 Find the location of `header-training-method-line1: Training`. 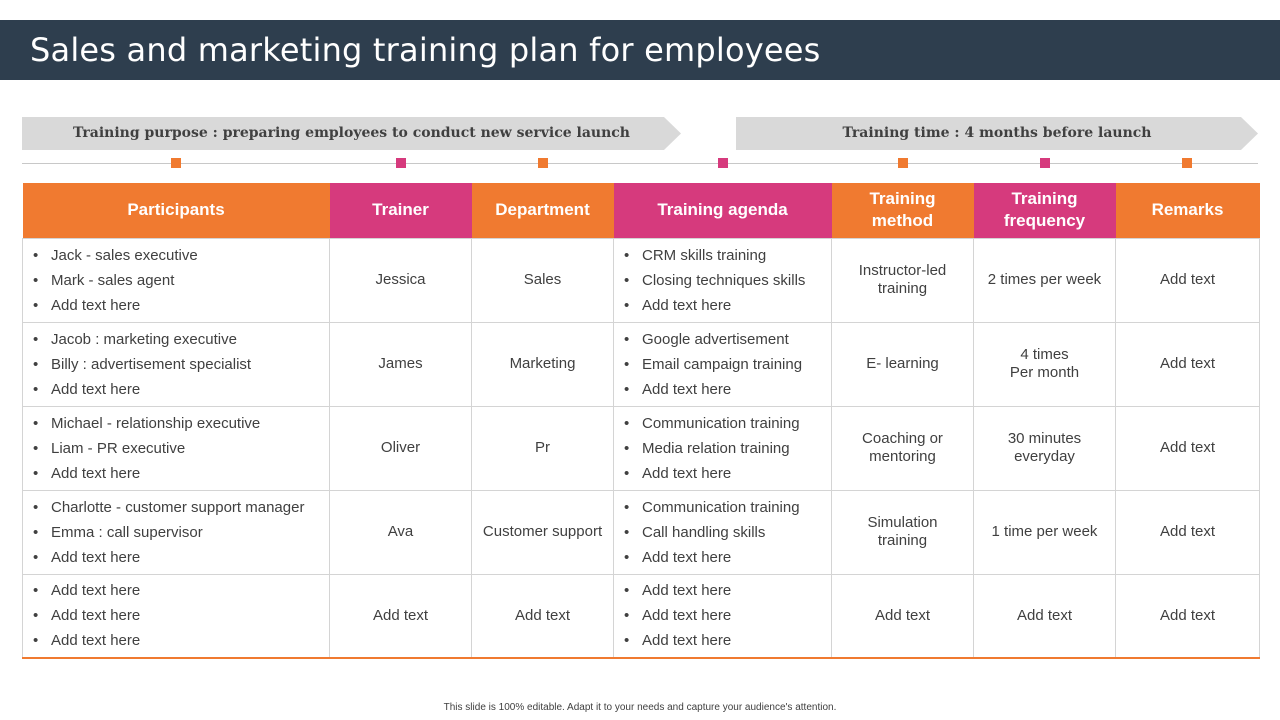

header-training-method-line1: Training is located at coordinates (902, 199).